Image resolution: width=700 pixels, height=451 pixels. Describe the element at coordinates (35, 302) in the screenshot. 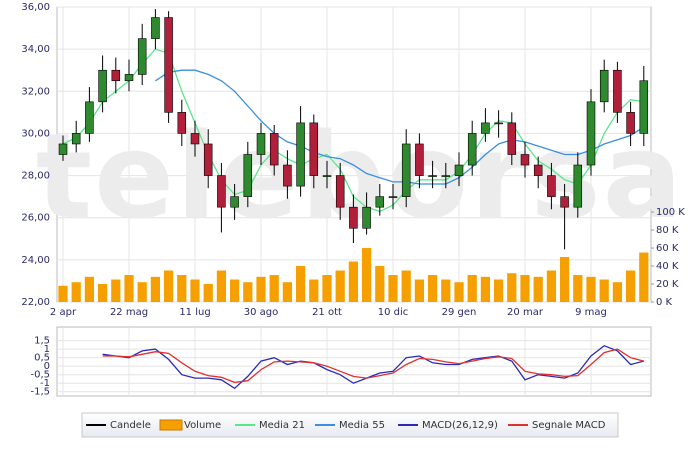

I see `y-tick-label: 22,00` at that location.